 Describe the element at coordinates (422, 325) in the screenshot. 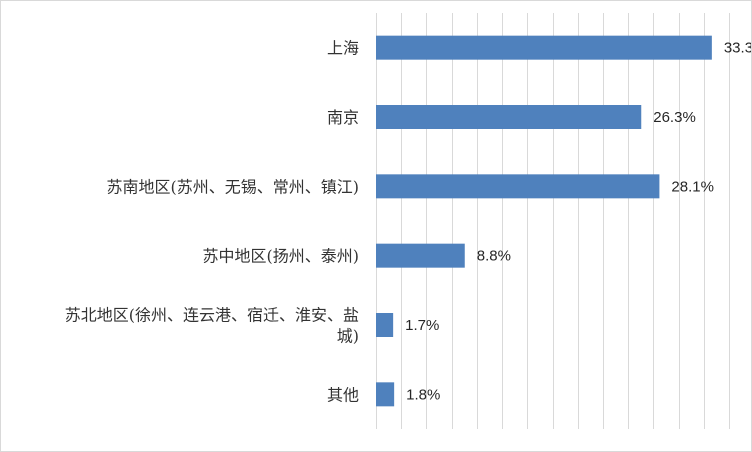

I see `data-label: 1.7%` at that location.